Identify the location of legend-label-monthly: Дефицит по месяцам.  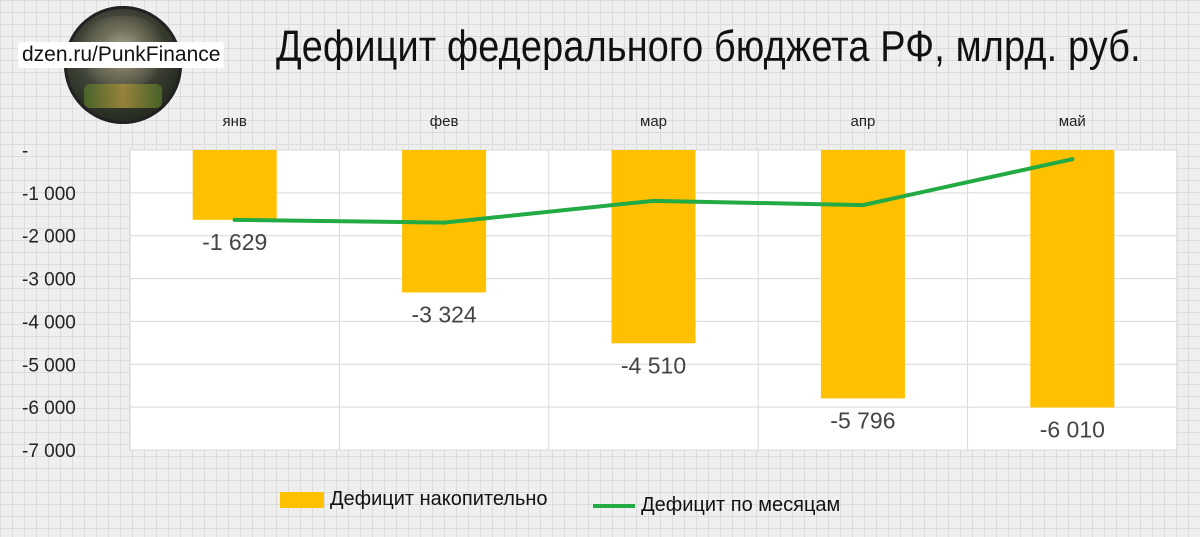
(741, 505).